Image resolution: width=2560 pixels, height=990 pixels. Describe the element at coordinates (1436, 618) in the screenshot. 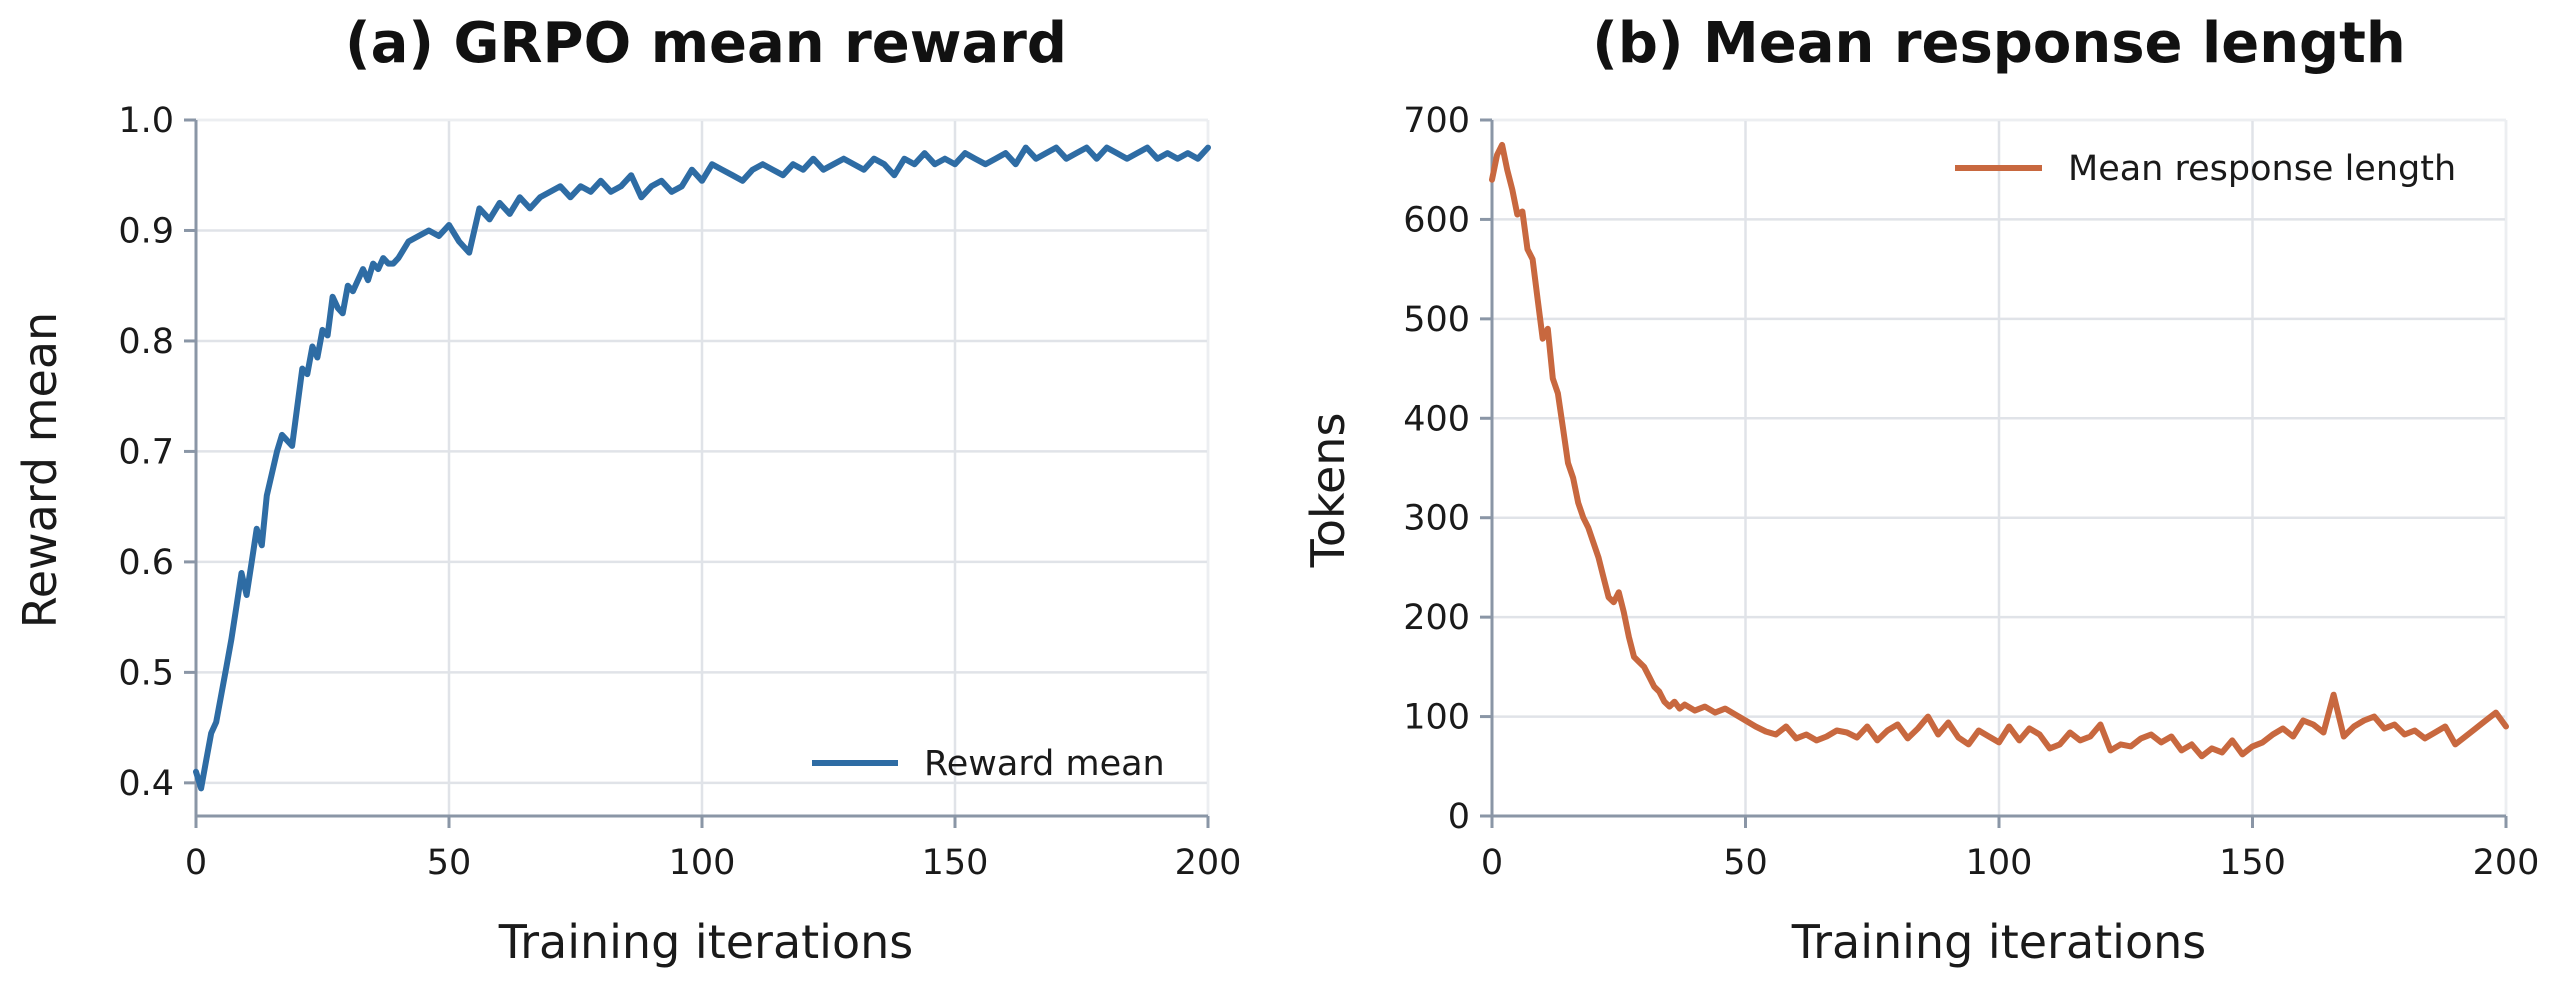

I see `length-y-tick-label: 200` at that location.